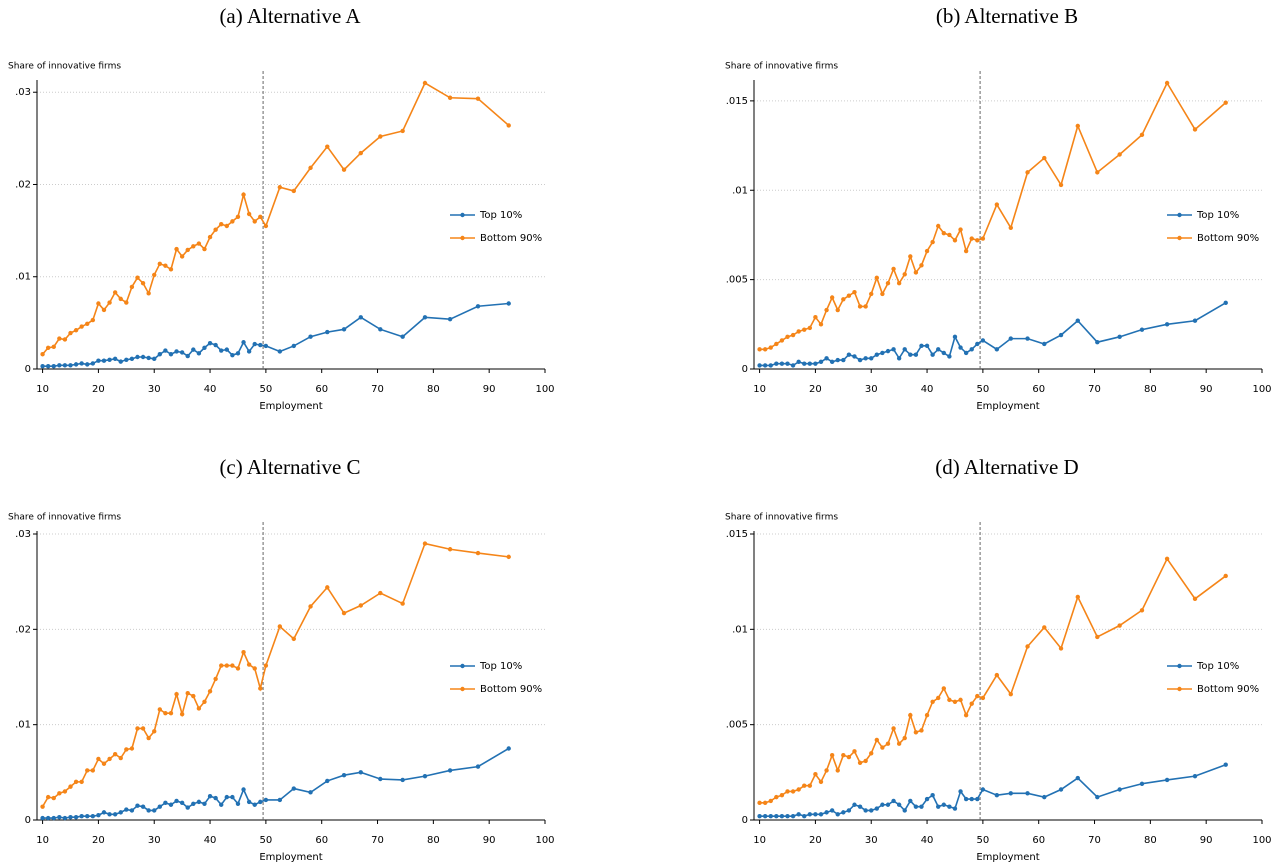 This screenshot has height=868, width=1274. I want to click on series-line, so click(275, 335).